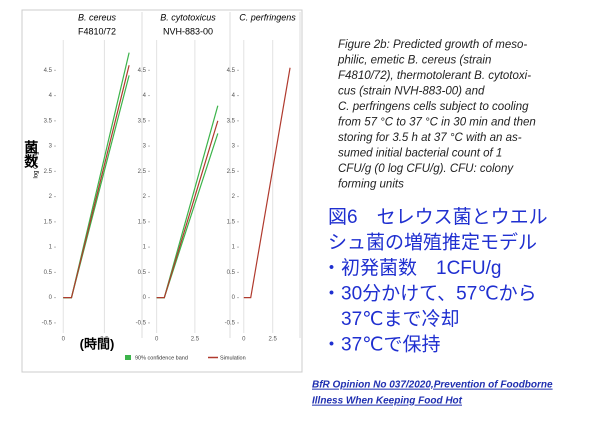 This screenshot has width=600, height=425. What do you see at coordinates (31, 154) in the screenshot?
I see `y-label-ja: 菌数` at bounding box center [31, 154].